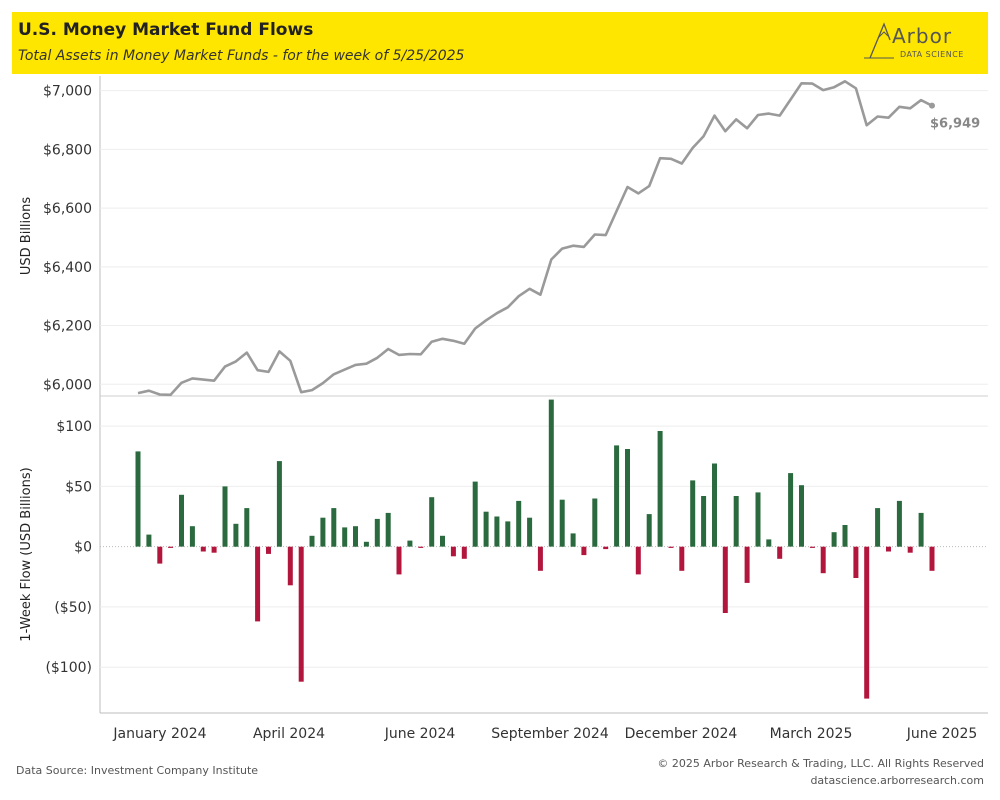 This screenshot has width=1000, height=800. I want to click on y-tick-label: ($50), so click(73, 608).